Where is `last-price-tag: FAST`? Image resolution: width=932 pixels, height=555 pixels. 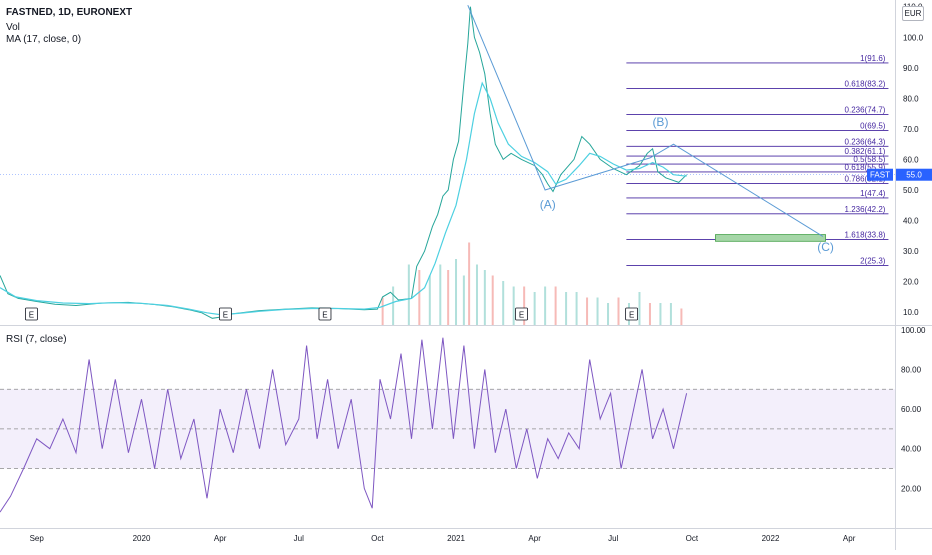
last-price-tag: FAST is located at coordinates (880, 175).